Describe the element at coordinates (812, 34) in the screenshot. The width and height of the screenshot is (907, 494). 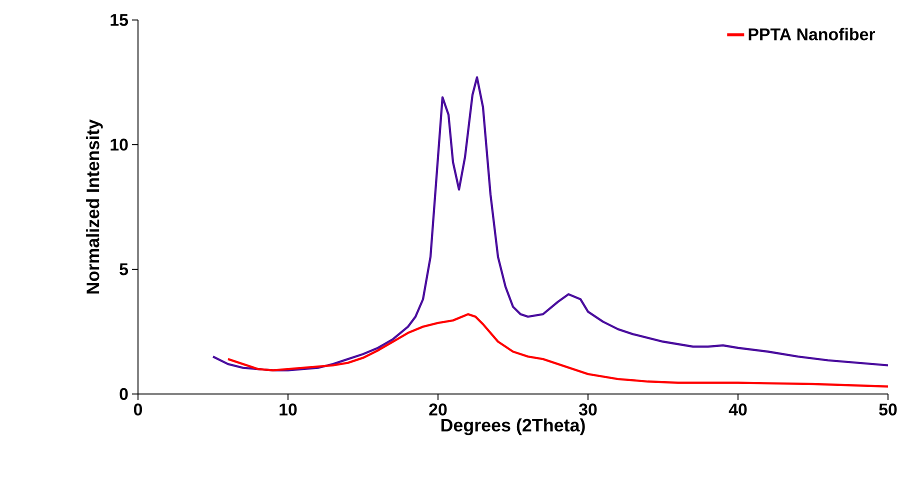
I see `legend-label: PPTA Nanofiber` at that location.